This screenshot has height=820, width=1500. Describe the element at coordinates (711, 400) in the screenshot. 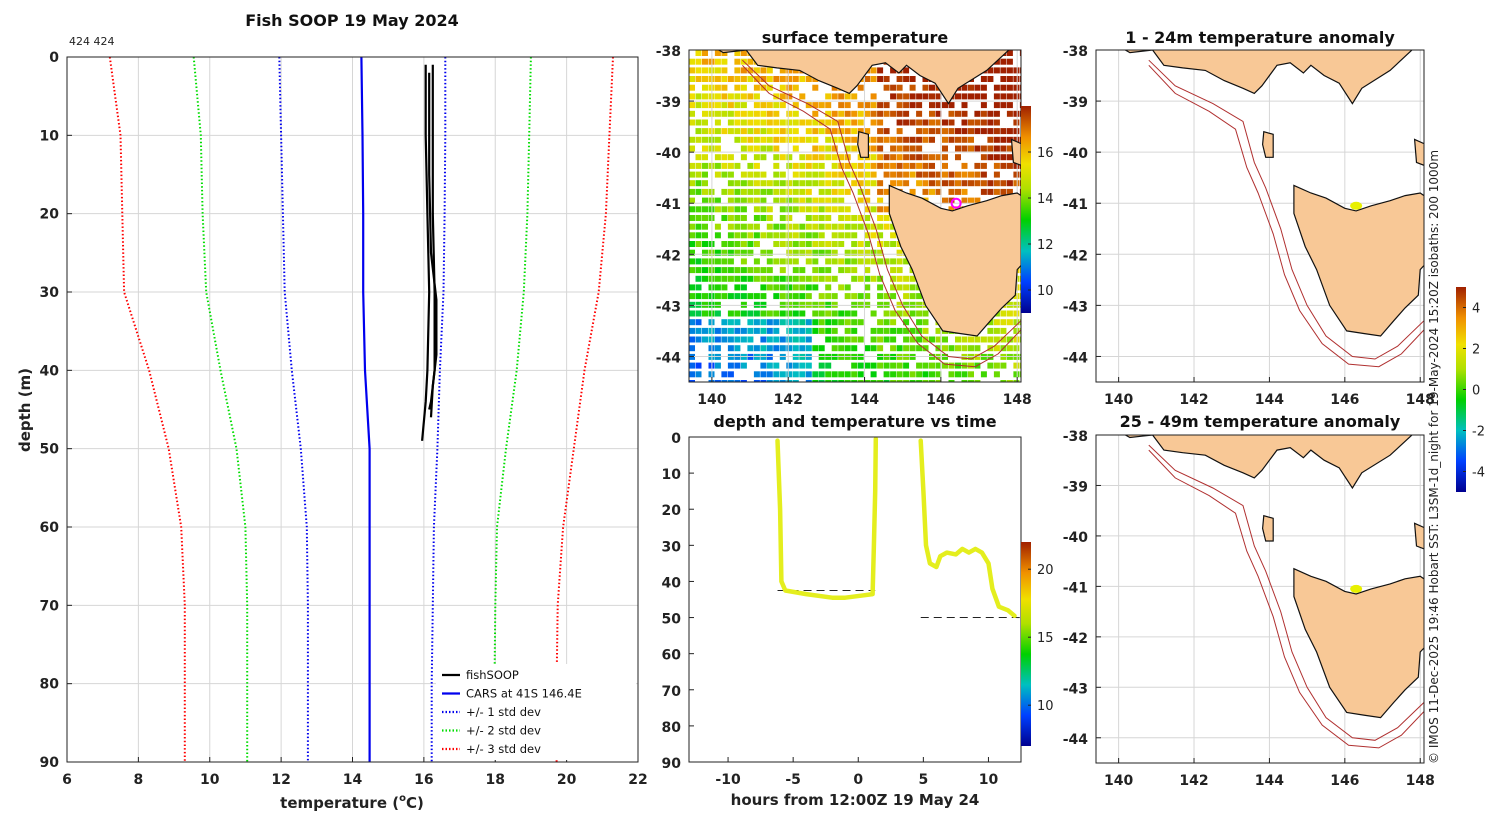

I see `tick-label-lon: 140` at that location.